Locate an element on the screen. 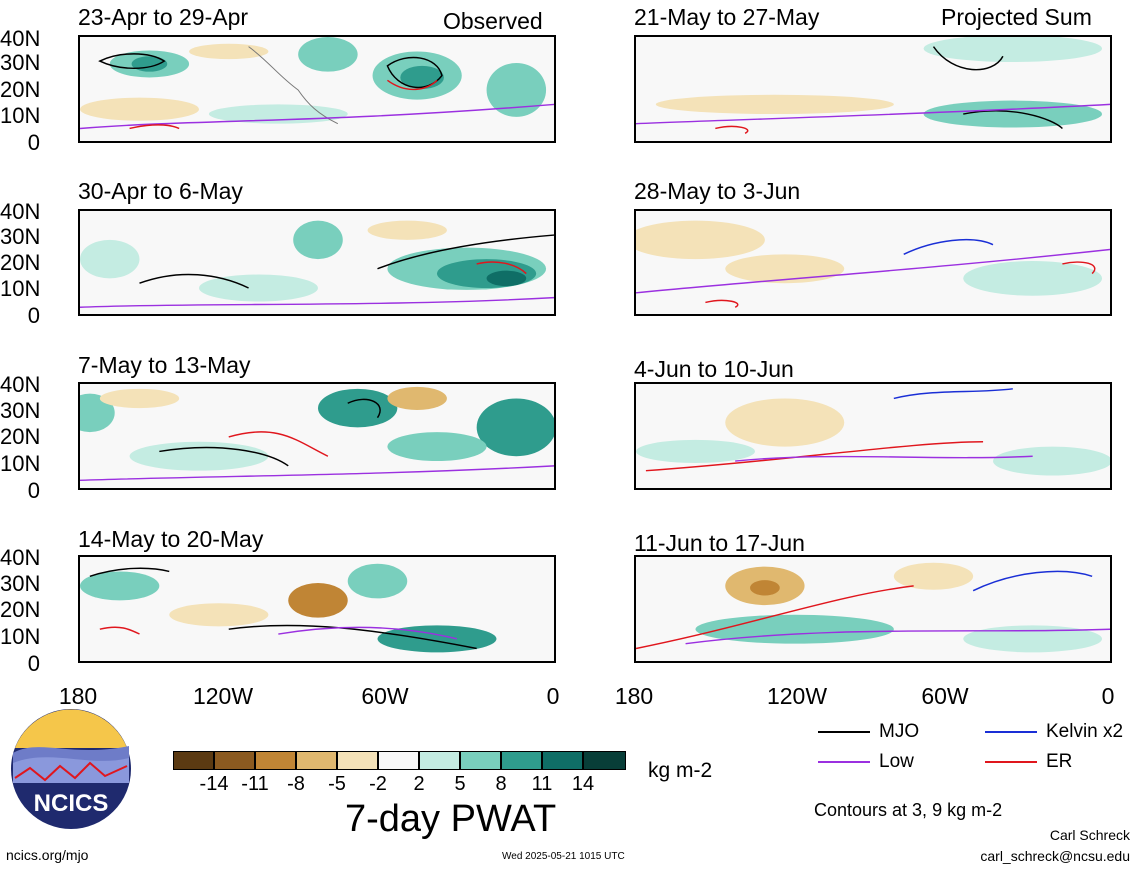 Image resolution: width=1135 pixels, height=871 pixels. panel-title-left-3: 7-May to 13-May is located at coordinates (164, 365).